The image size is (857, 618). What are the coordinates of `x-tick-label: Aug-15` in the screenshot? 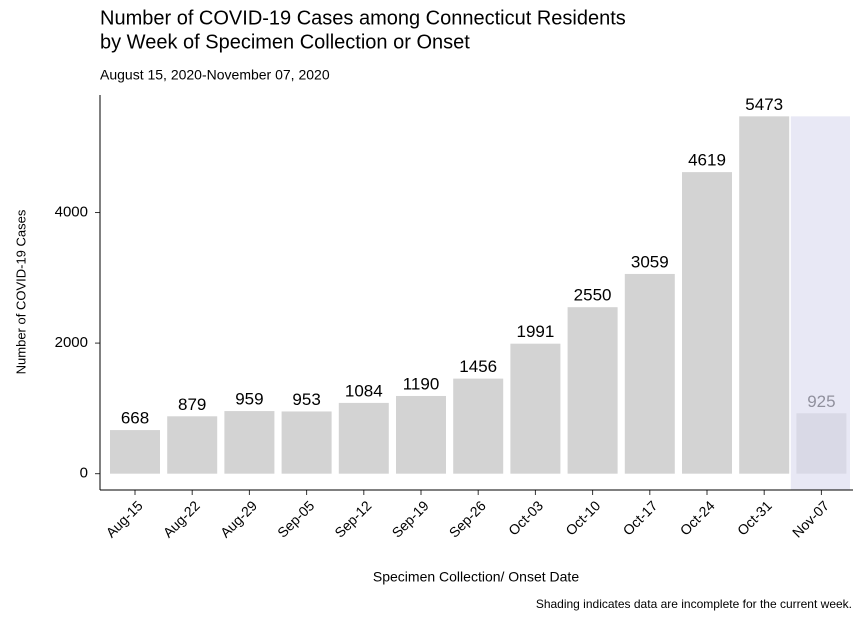 It's located at (123, 518).